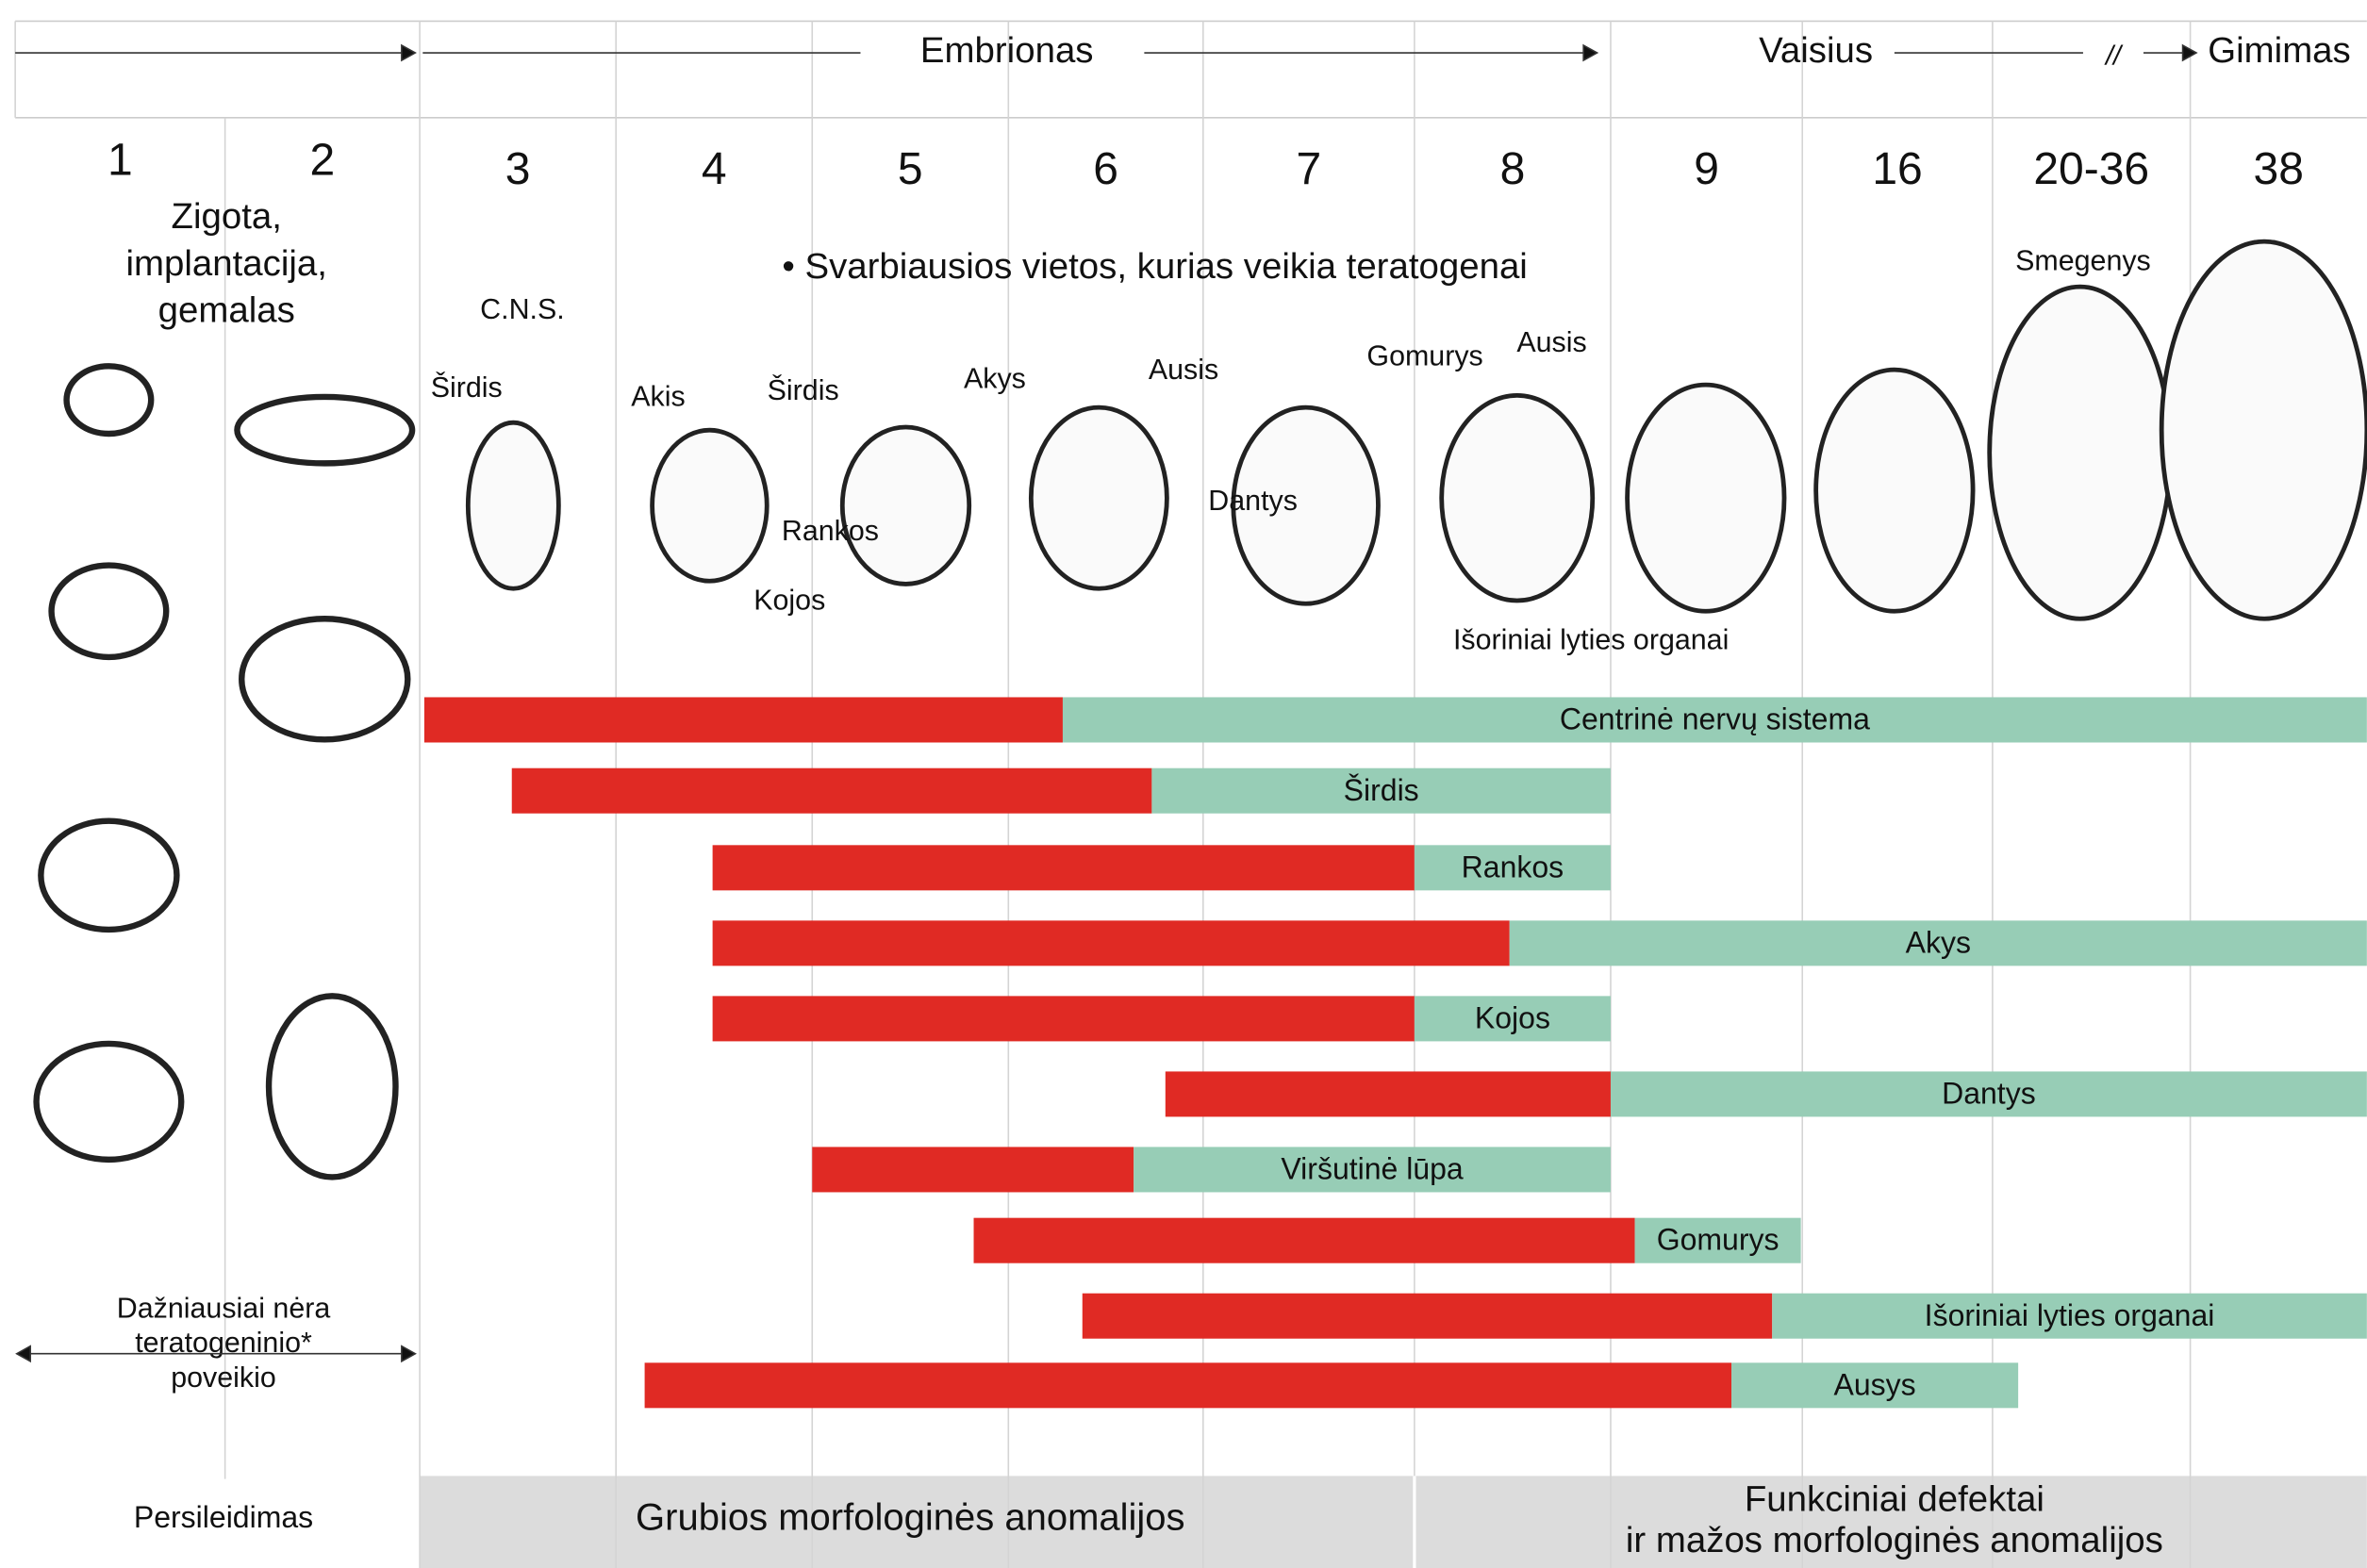 Image resolution: width=2367 pixels, height=1568 pixels. I want to click on week-label: 8, so click(1513, 169).